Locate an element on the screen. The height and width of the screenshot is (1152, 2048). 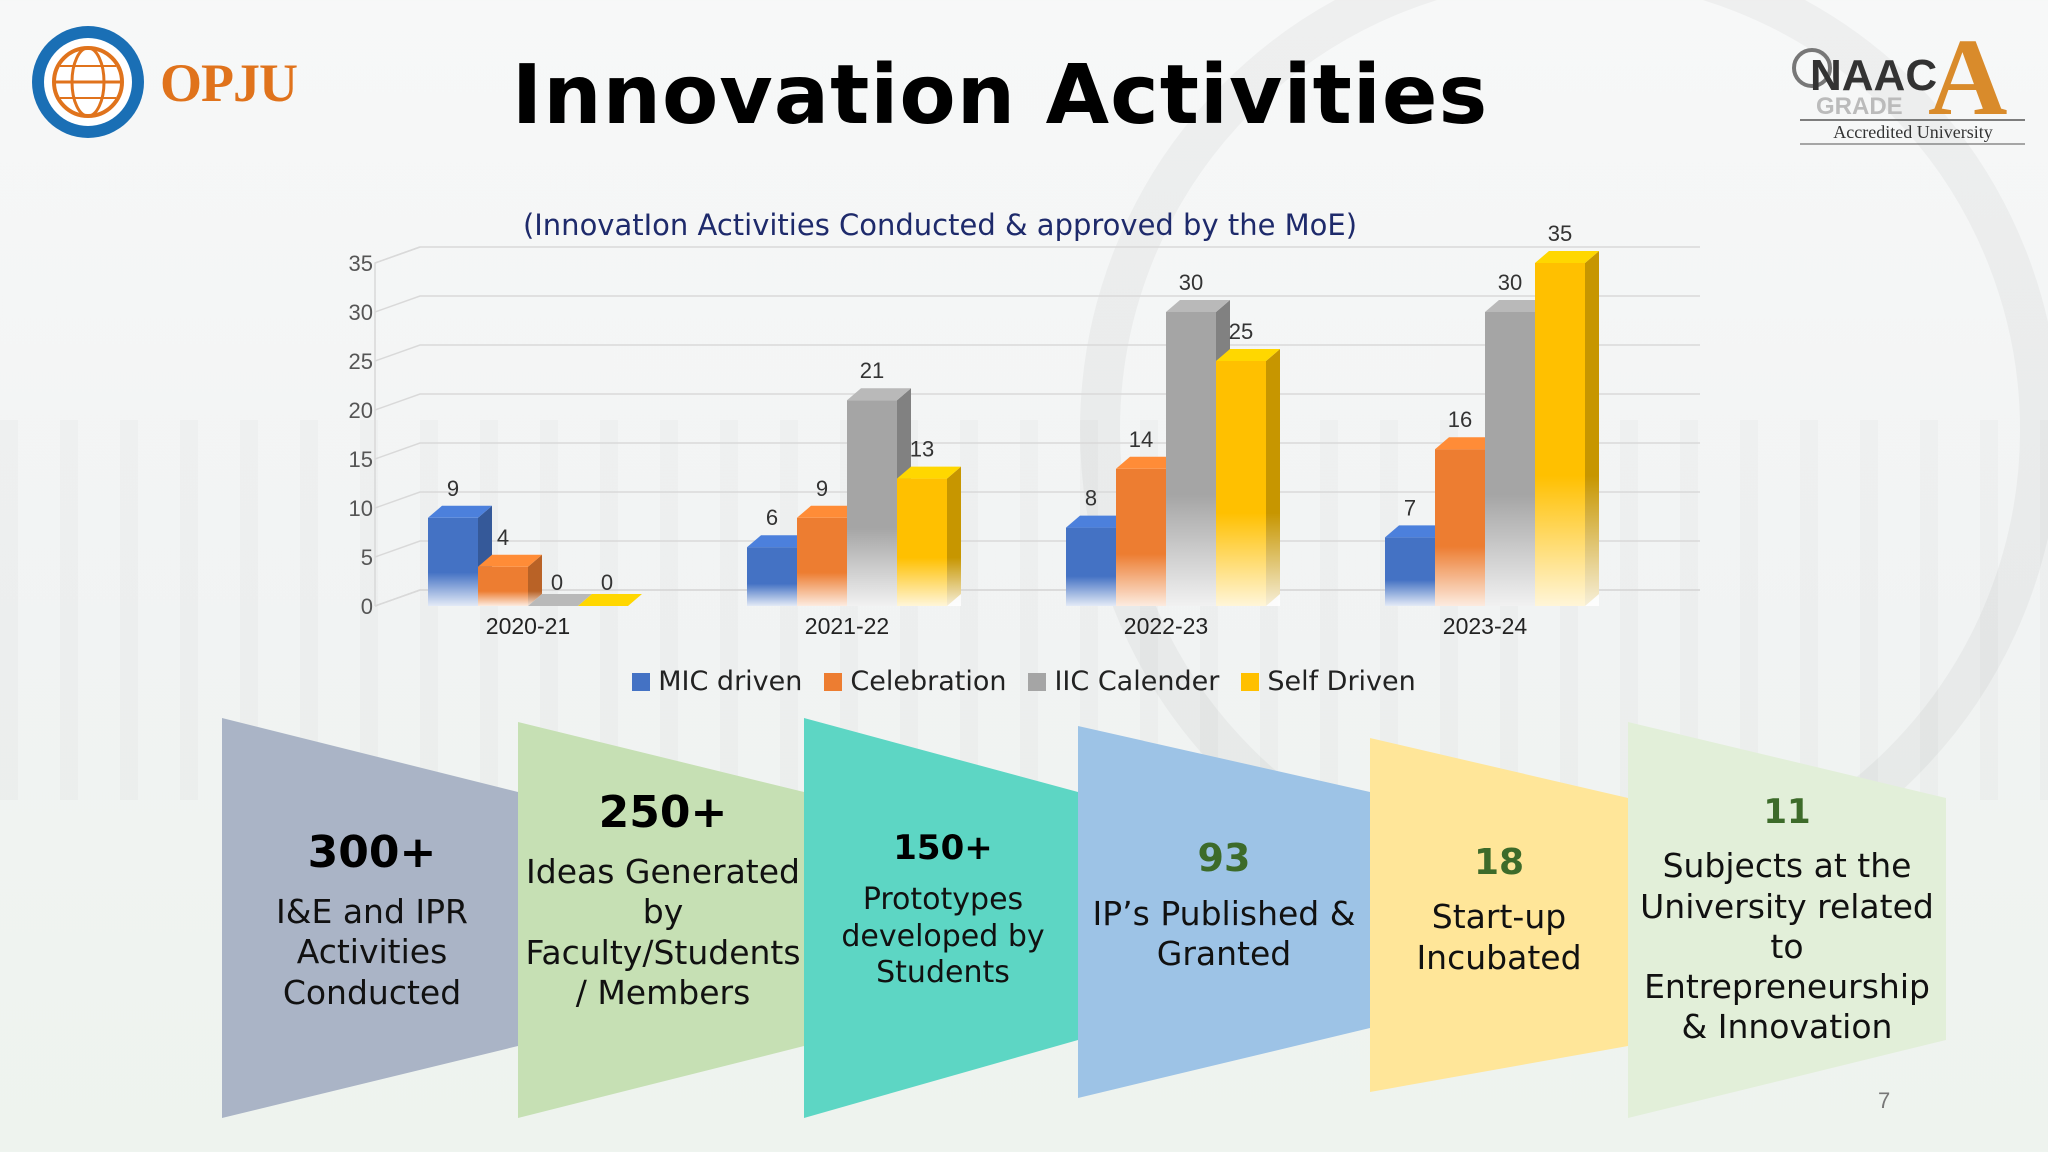
page-number: 7 is located at coordinates (1884, 1100).